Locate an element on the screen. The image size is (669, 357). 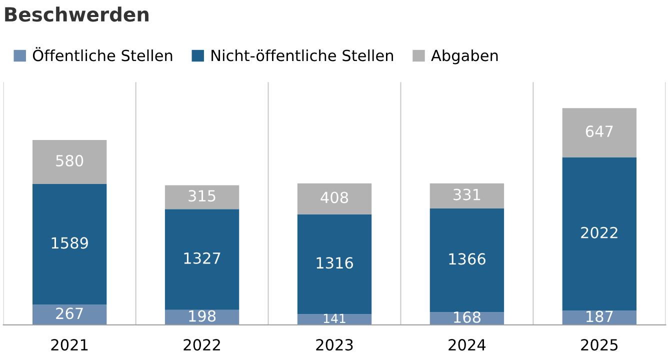
data-label: 1366 is located at coordinates (467, 259).